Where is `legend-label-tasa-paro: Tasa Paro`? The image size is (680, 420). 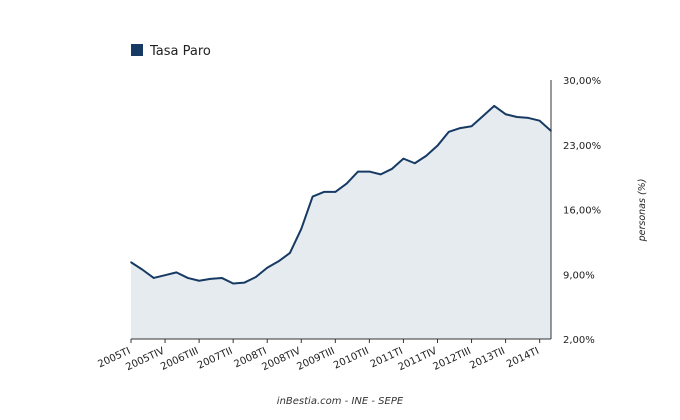
legend-label-tasa-paro: Tasa Paro is located at coordinates (180, 51).